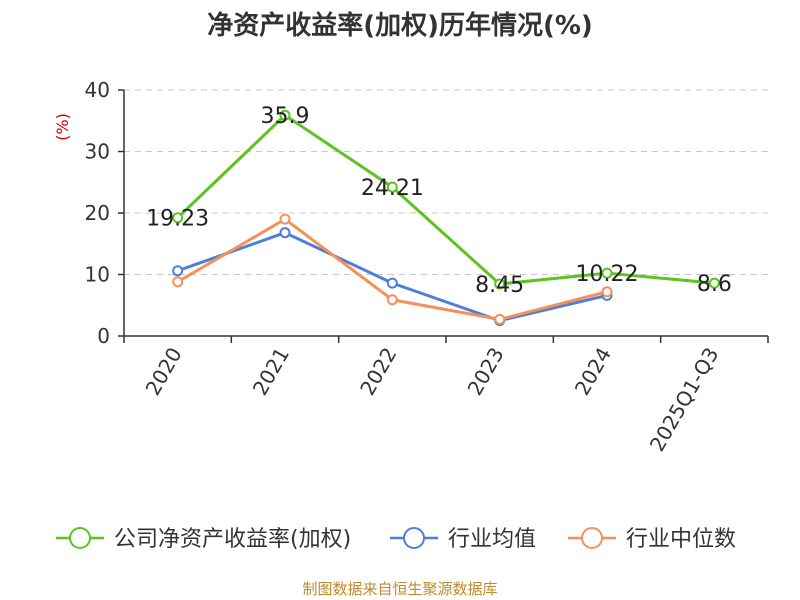  I want to click on x-tick-label: 2023, so click(486, 371).